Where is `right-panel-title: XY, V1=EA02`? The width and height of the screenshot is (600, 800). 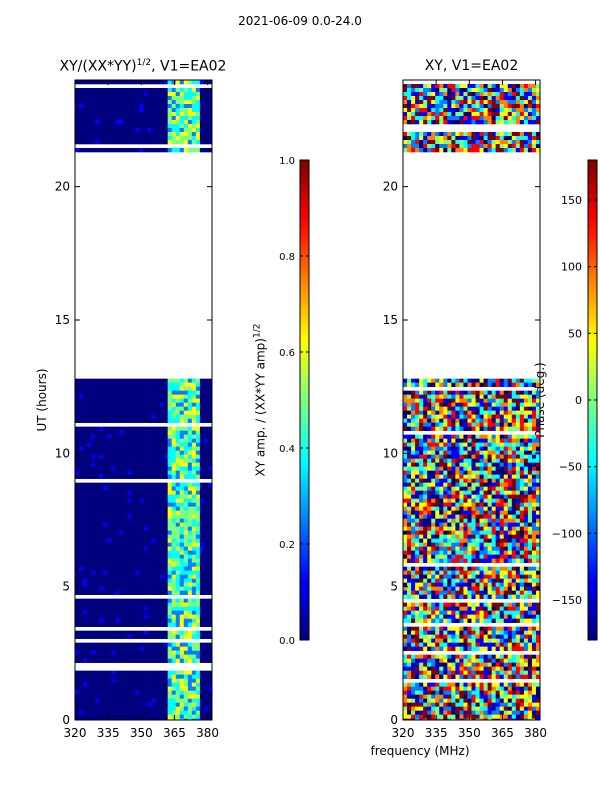 right-panel-title: XY, V1=EA02 is located at coordinates (471, 66).